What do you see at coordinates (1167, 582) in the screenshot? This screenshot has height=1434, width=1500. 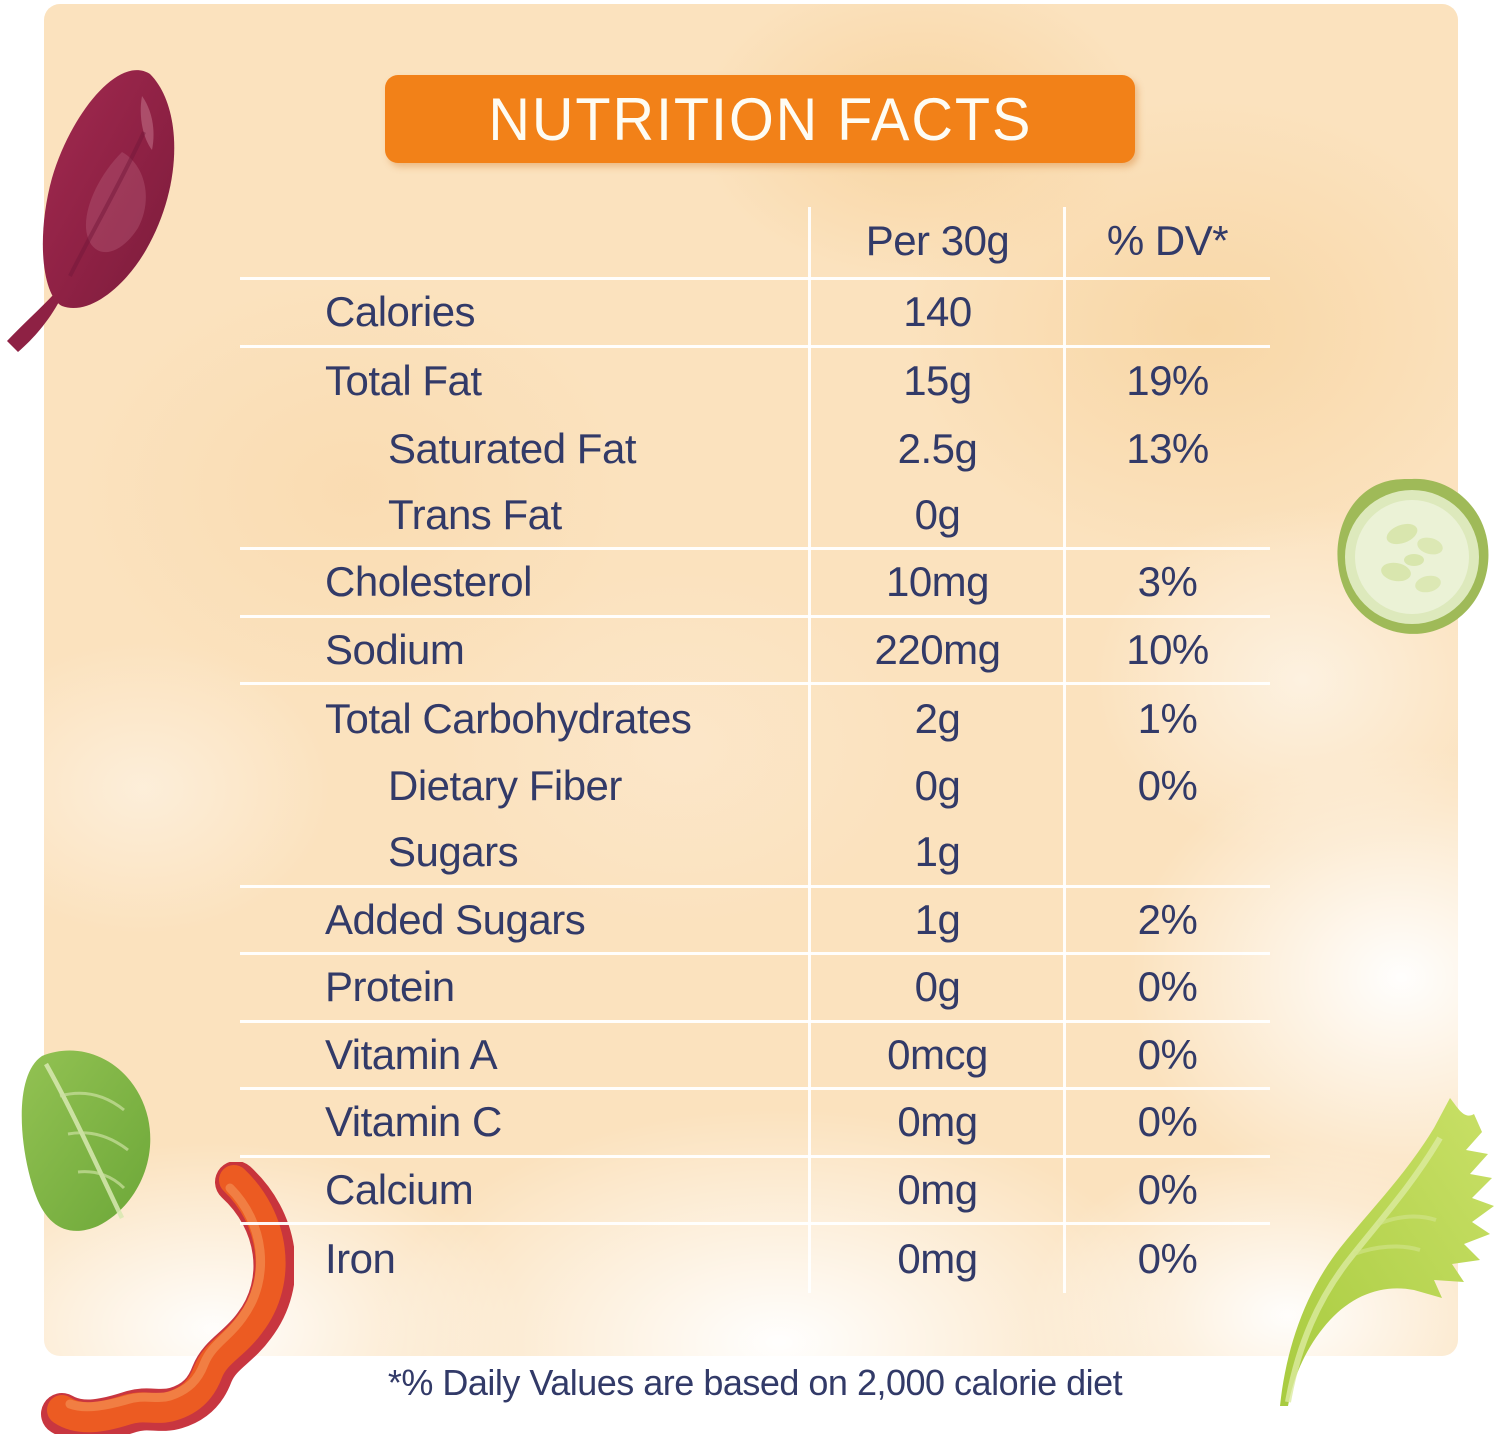 I see `row-dv-value: 3%` at bounding box center [1167, 582].